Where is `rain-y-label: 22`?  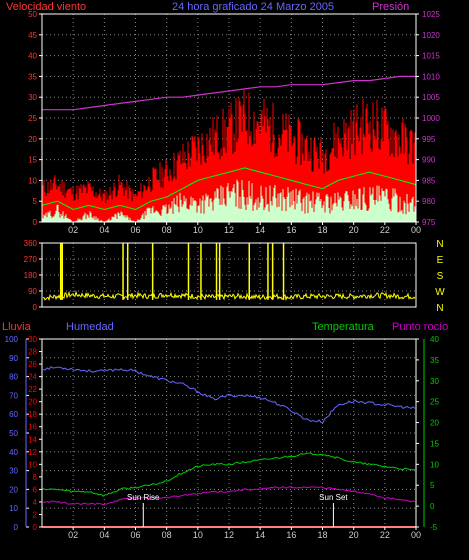 rain-y-label: 22 is located at coordinates (32, 389).